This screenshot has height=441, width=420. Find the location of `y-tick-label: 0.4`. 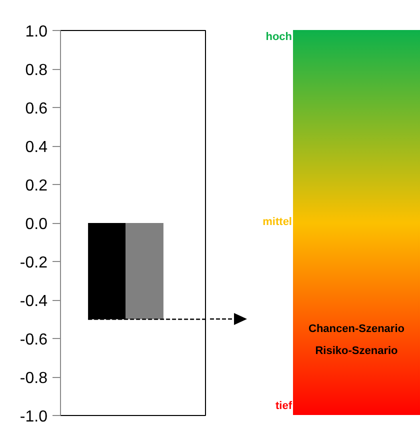

y-tick-label: 0.4 is located at coordinates (36, 147).